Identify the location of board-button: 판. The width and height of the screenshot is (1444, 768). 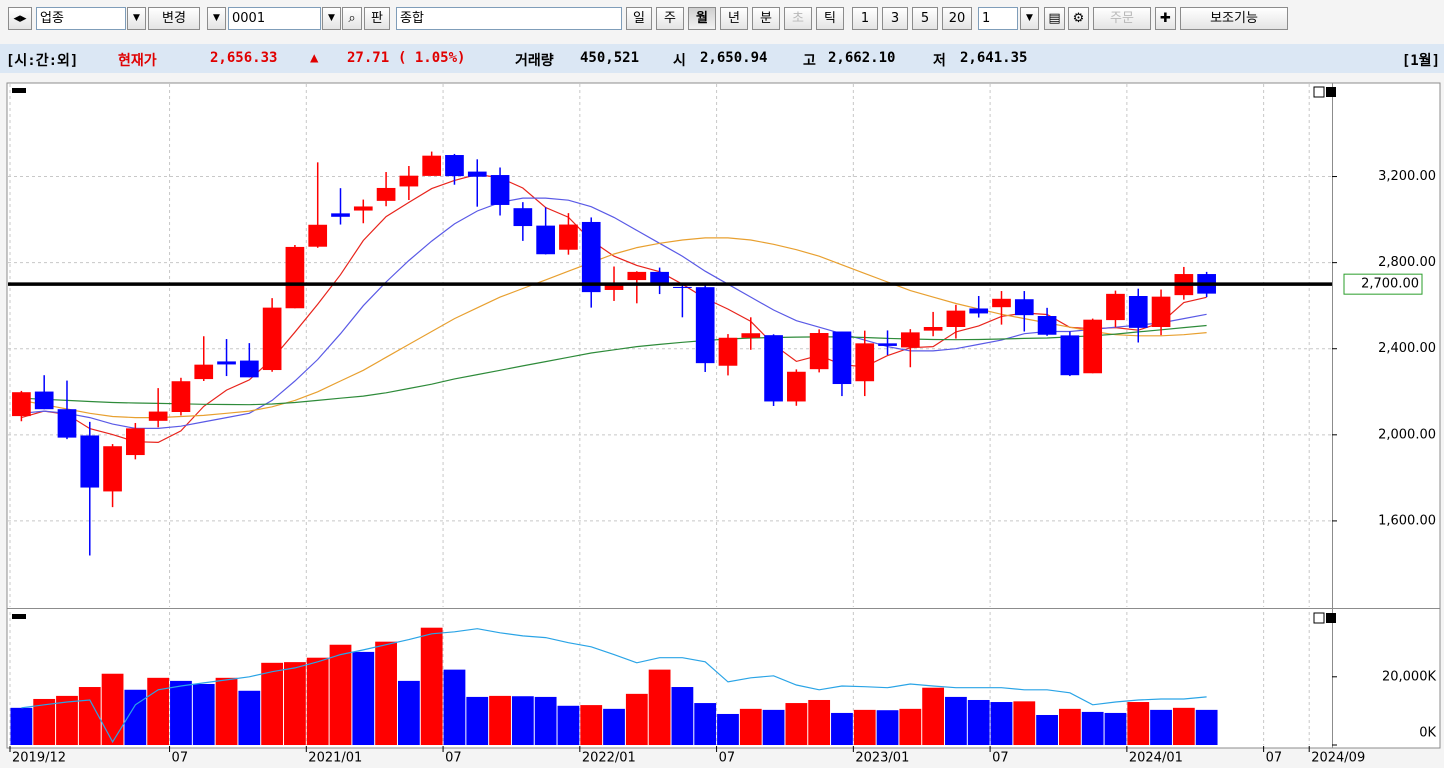
(377, 18).